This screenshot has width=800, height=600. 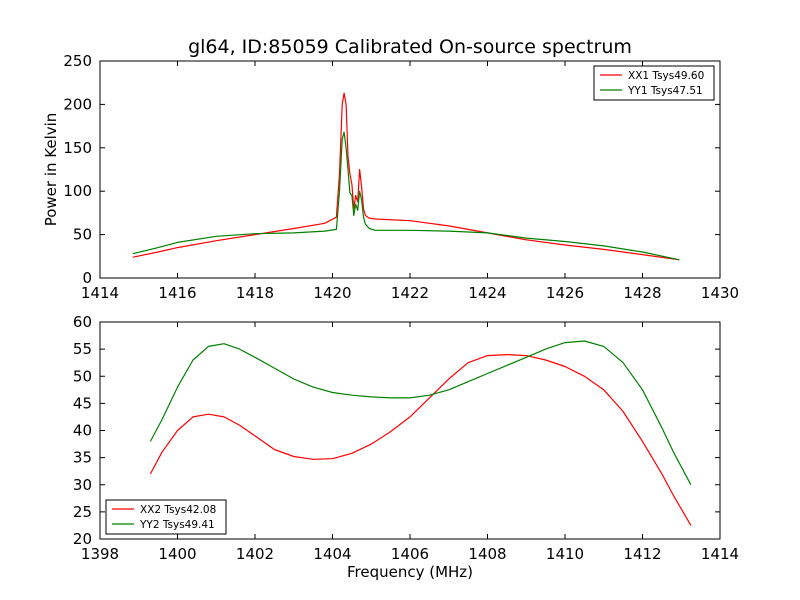 I want to click on legend-entry: XX2 Tsys42.08, so click(x=178, y=510).